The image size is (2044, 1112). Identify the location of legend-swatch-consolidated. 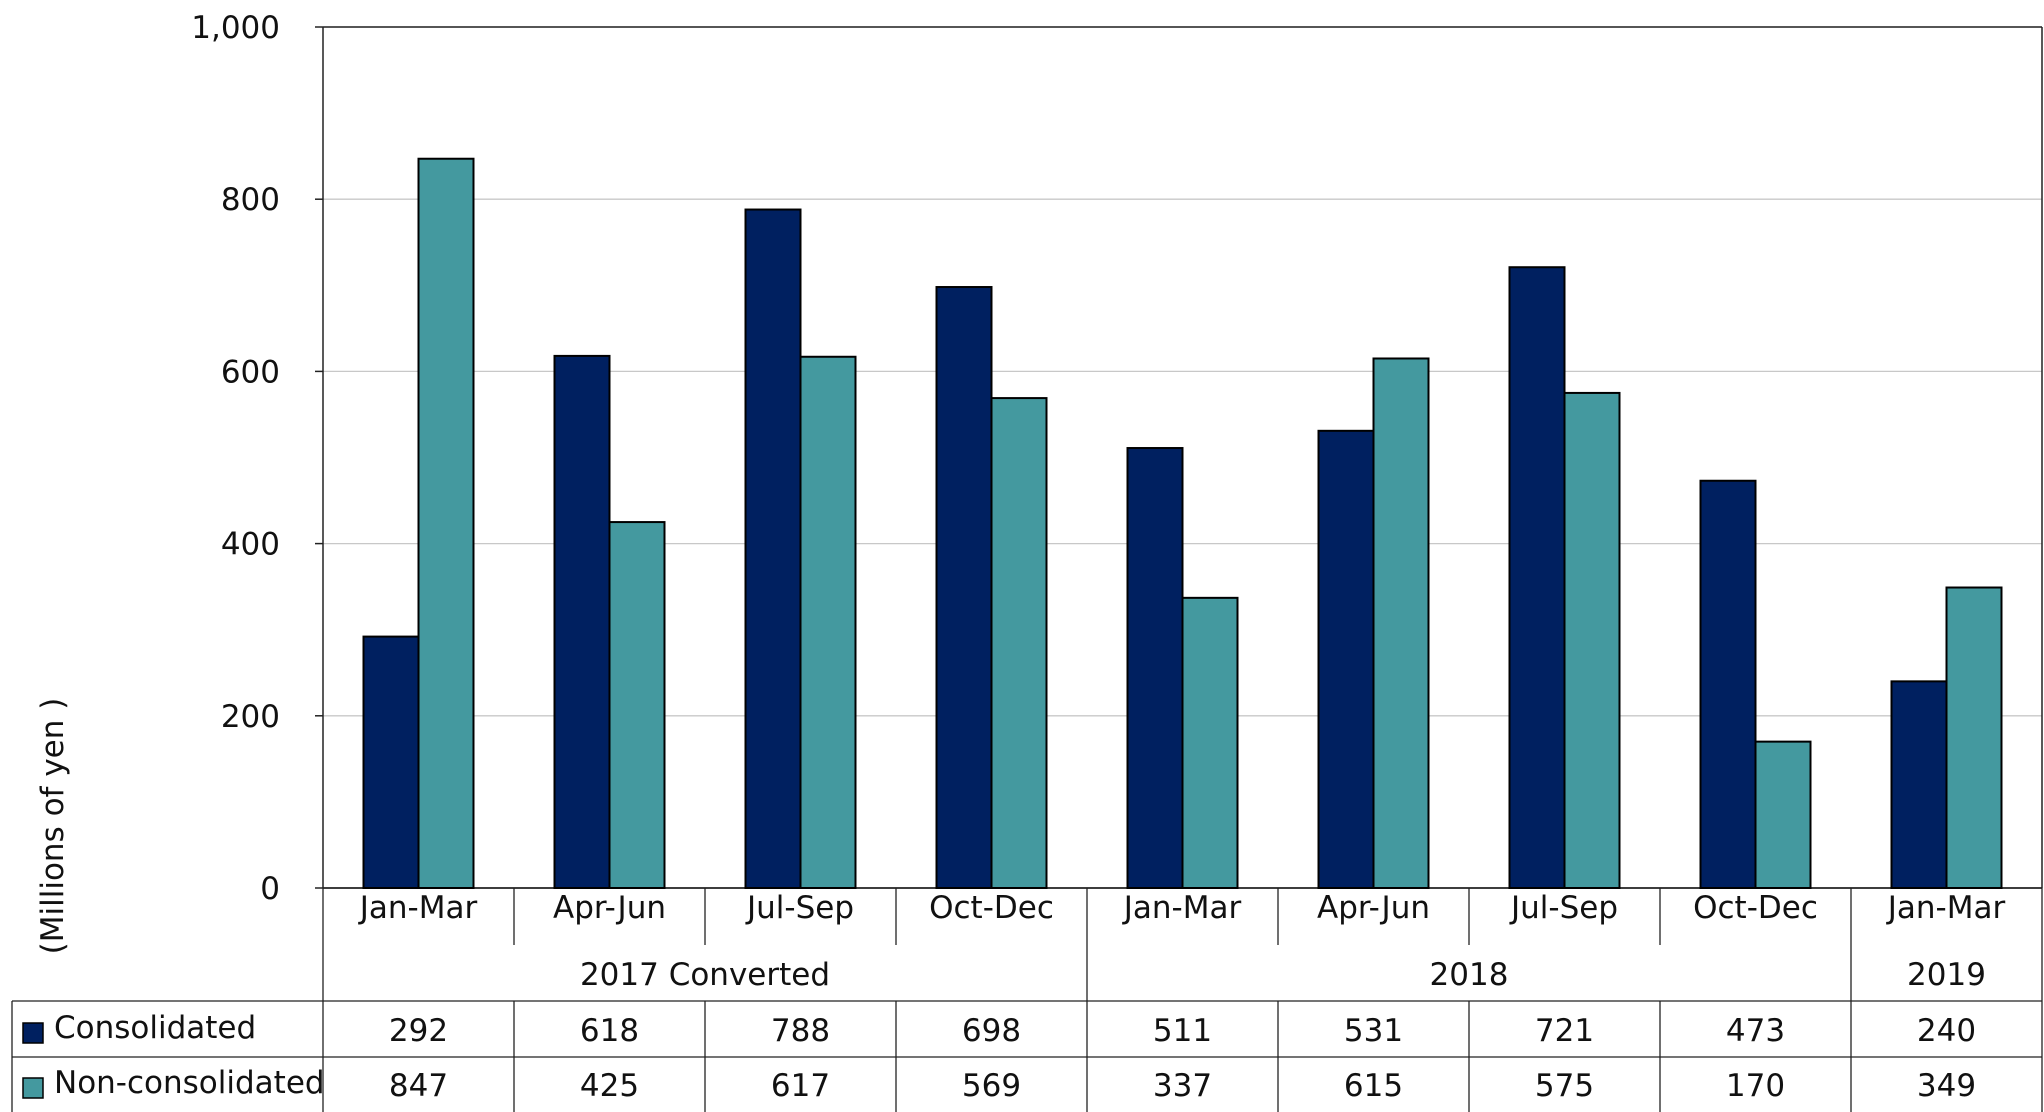
(33, 1033).